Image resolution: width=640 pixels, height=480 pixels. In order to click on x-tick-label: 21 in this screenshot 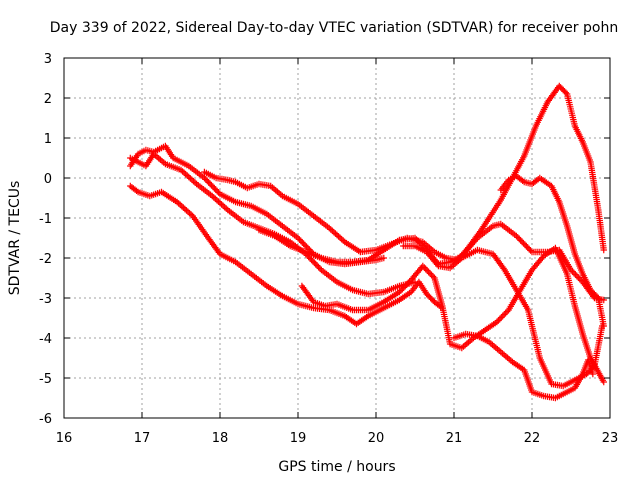, I will do `click(454, 438)`.